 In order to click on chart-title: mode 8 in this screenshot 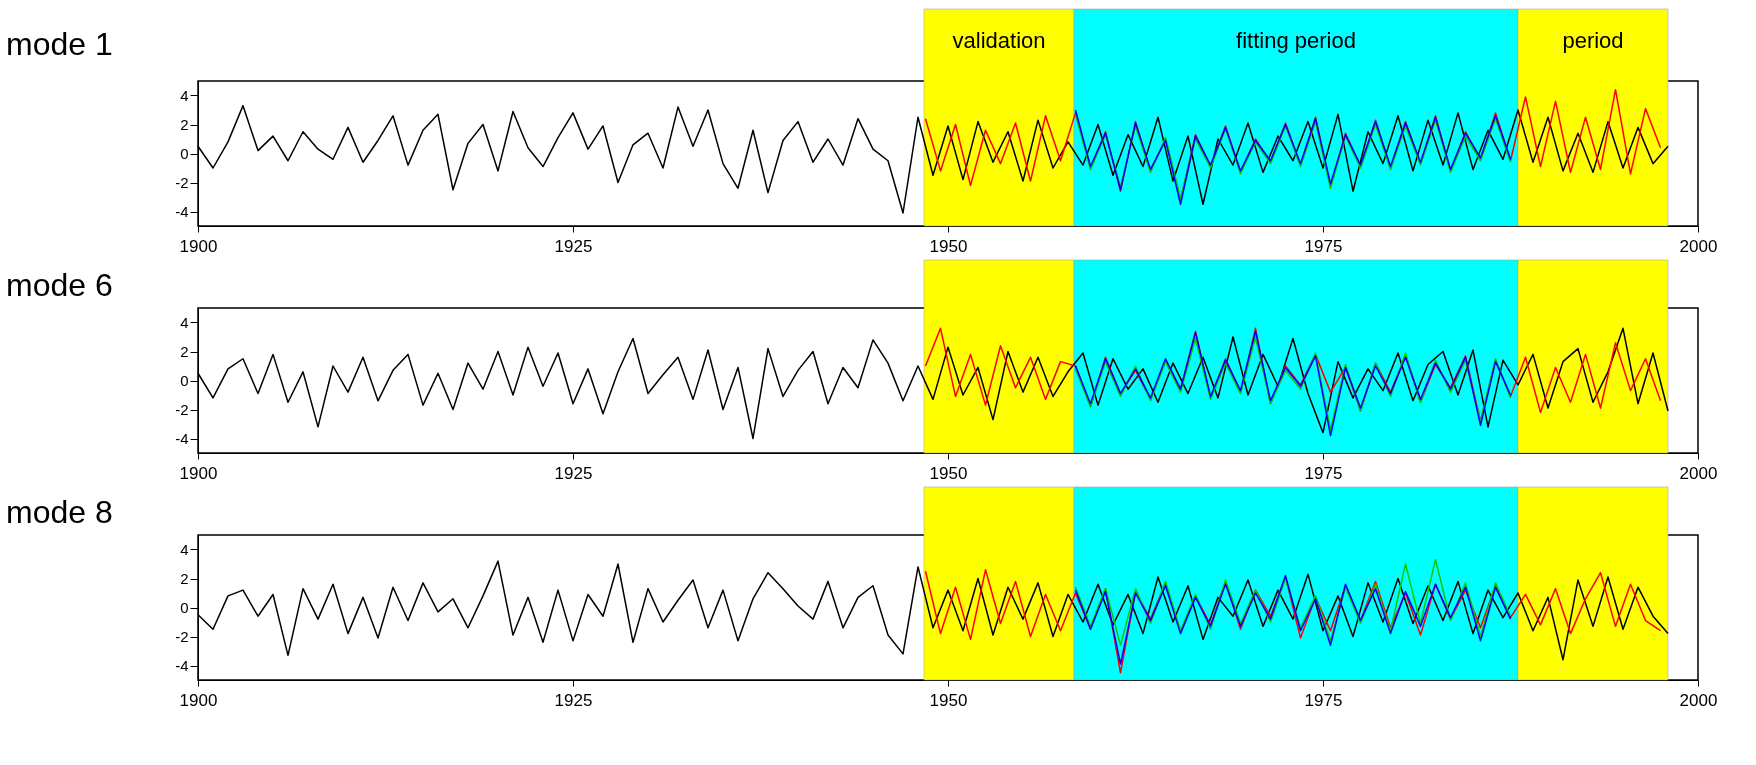, I will do `click(59, 512)`.